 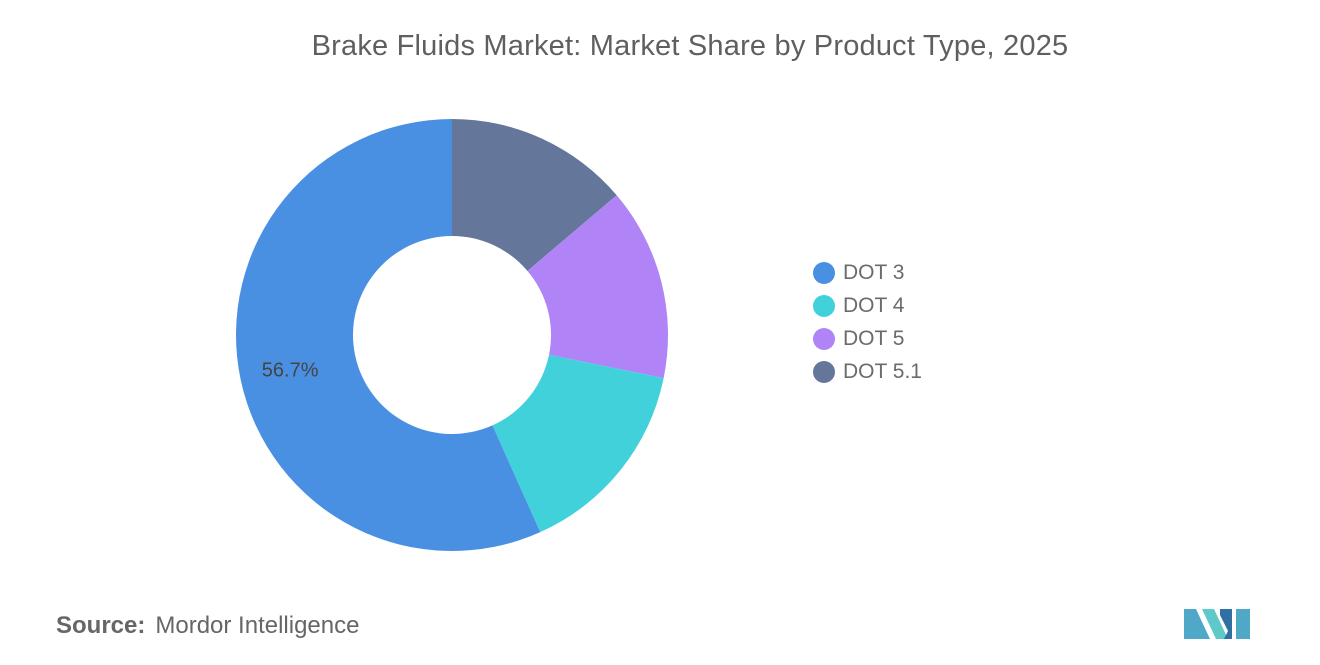 I want to click on legend-item-dot-3: DOT 3, so click(x=867, y=272).